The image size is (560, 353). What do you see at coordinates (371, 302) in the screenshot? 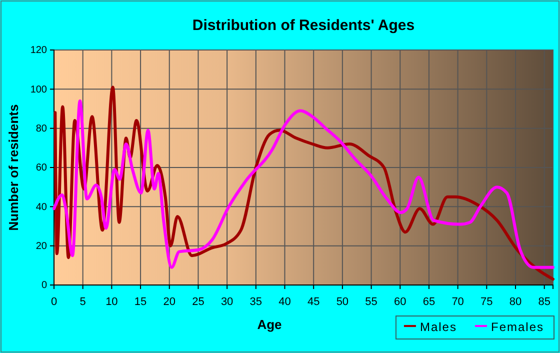
I see `x-tick-label: 55` at bounding box center [371, 302].